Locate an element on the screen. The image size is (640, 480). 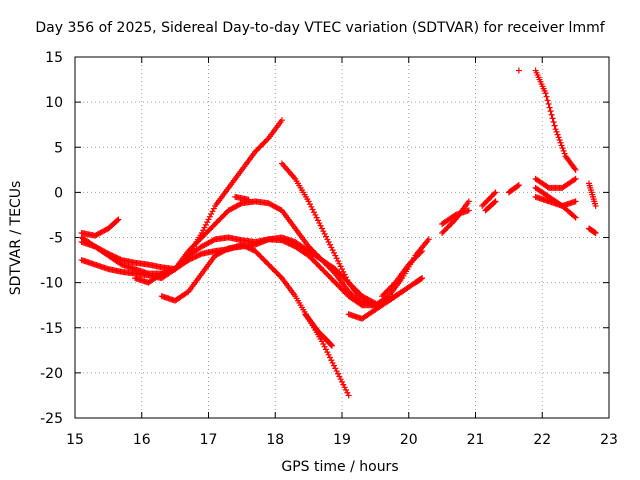
series-track-n is located at coordinates (489, 199).